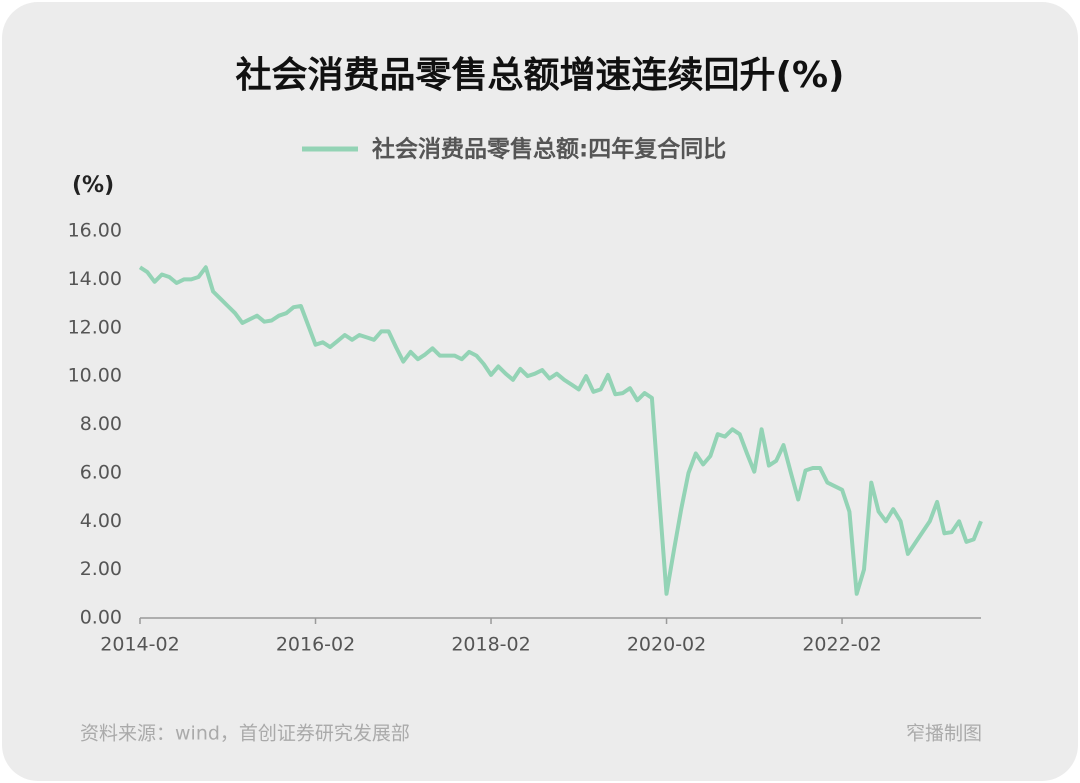  What do you see at coordinates (101, 424) in the screenshot?
I see `y-tick-label: 8.00` at bounding box center [101, 424].